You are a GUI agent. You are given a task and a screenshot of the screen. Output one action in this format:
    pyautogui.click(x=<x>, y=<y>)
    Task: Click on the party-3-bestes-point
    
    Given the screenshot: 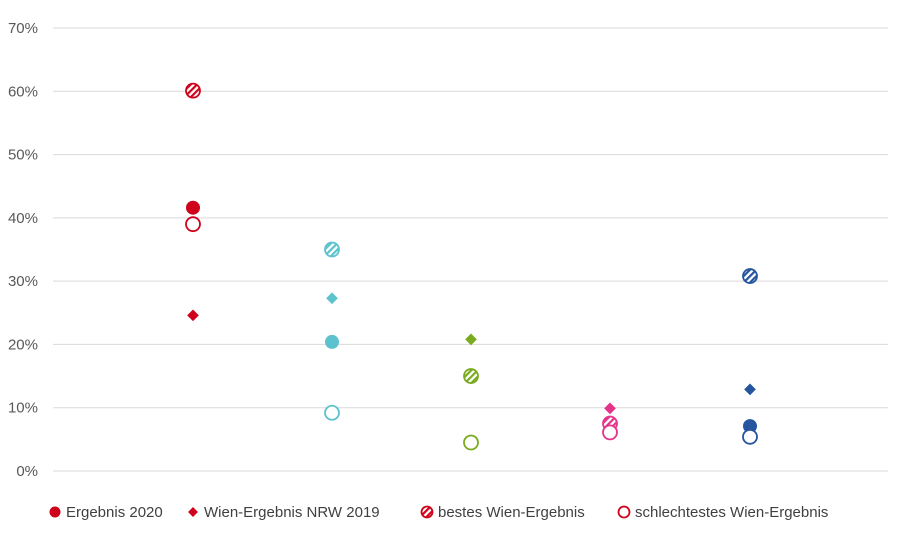 What is the action you would take?
    pyautogui.click(x=471, y=376)
    